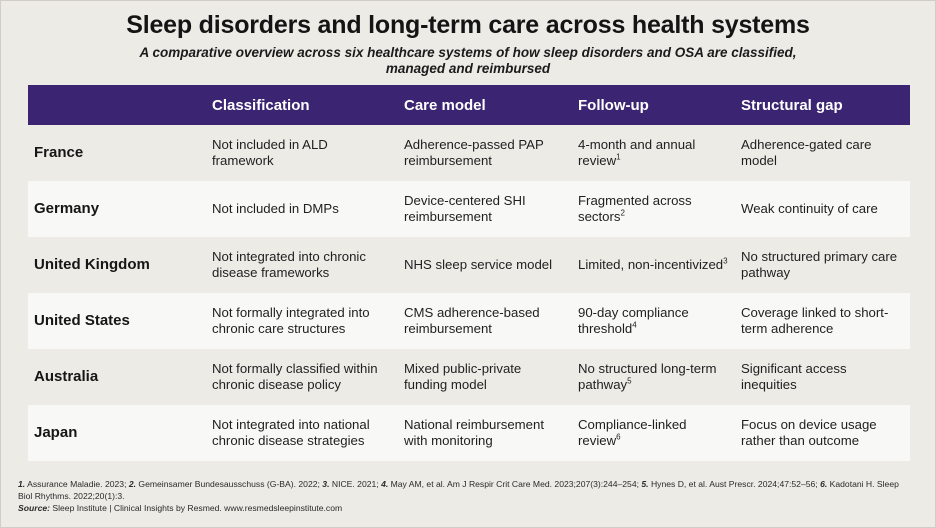  I want to click on classification-cell: Not included in DMPs, so click(302, 209).